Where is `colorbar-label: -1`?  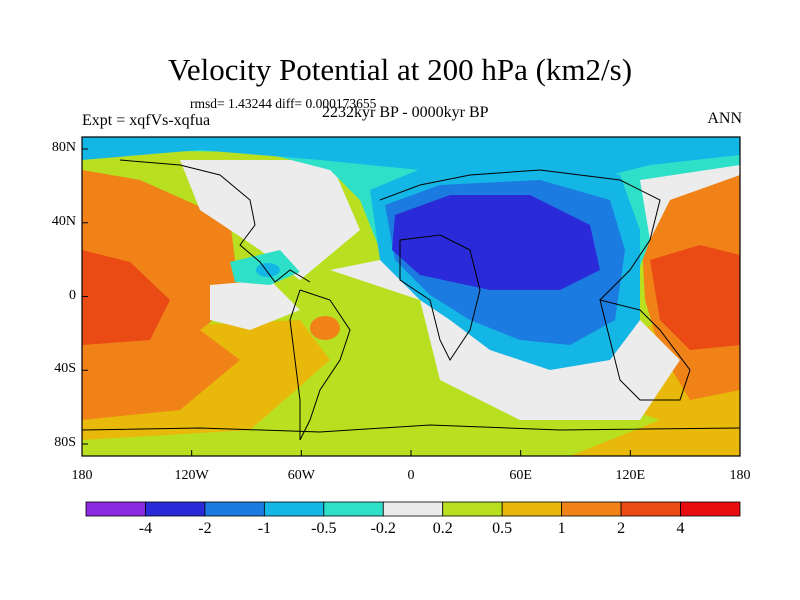
colorbar-label: -1 is located at coordinates (264, 528).